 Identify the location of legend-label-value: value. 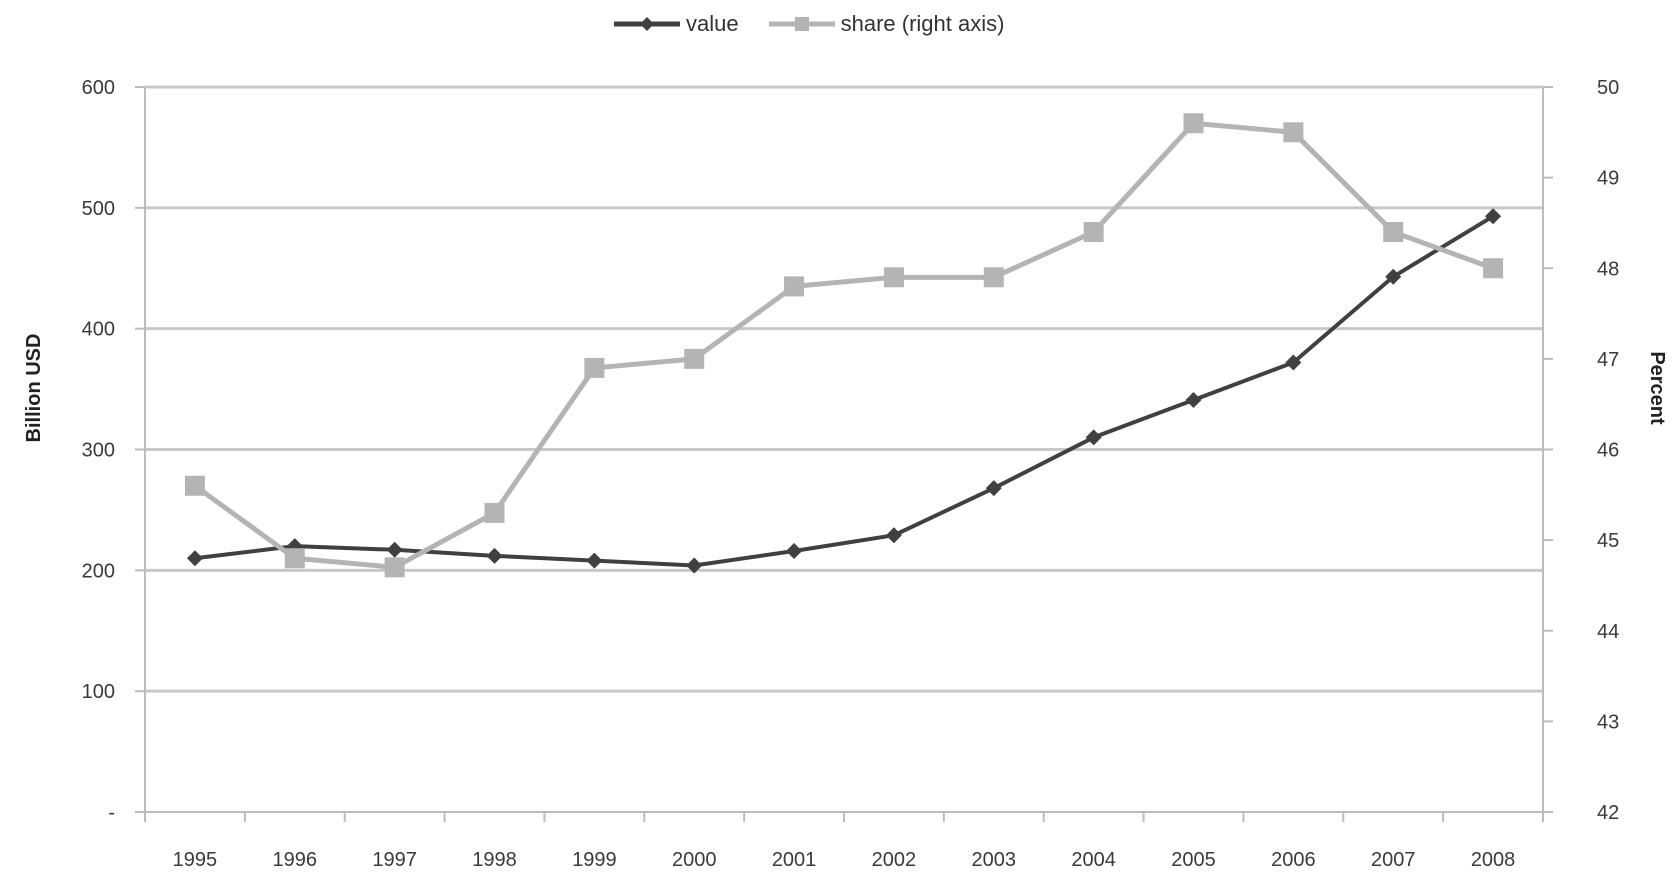
(712, 23).